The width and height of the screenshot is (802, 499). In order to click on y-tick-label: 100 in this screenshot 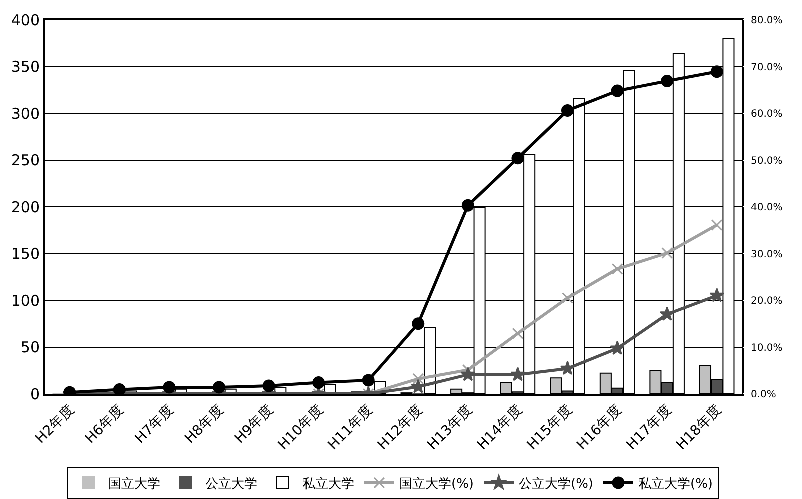, I will do `click(25, 301)`.